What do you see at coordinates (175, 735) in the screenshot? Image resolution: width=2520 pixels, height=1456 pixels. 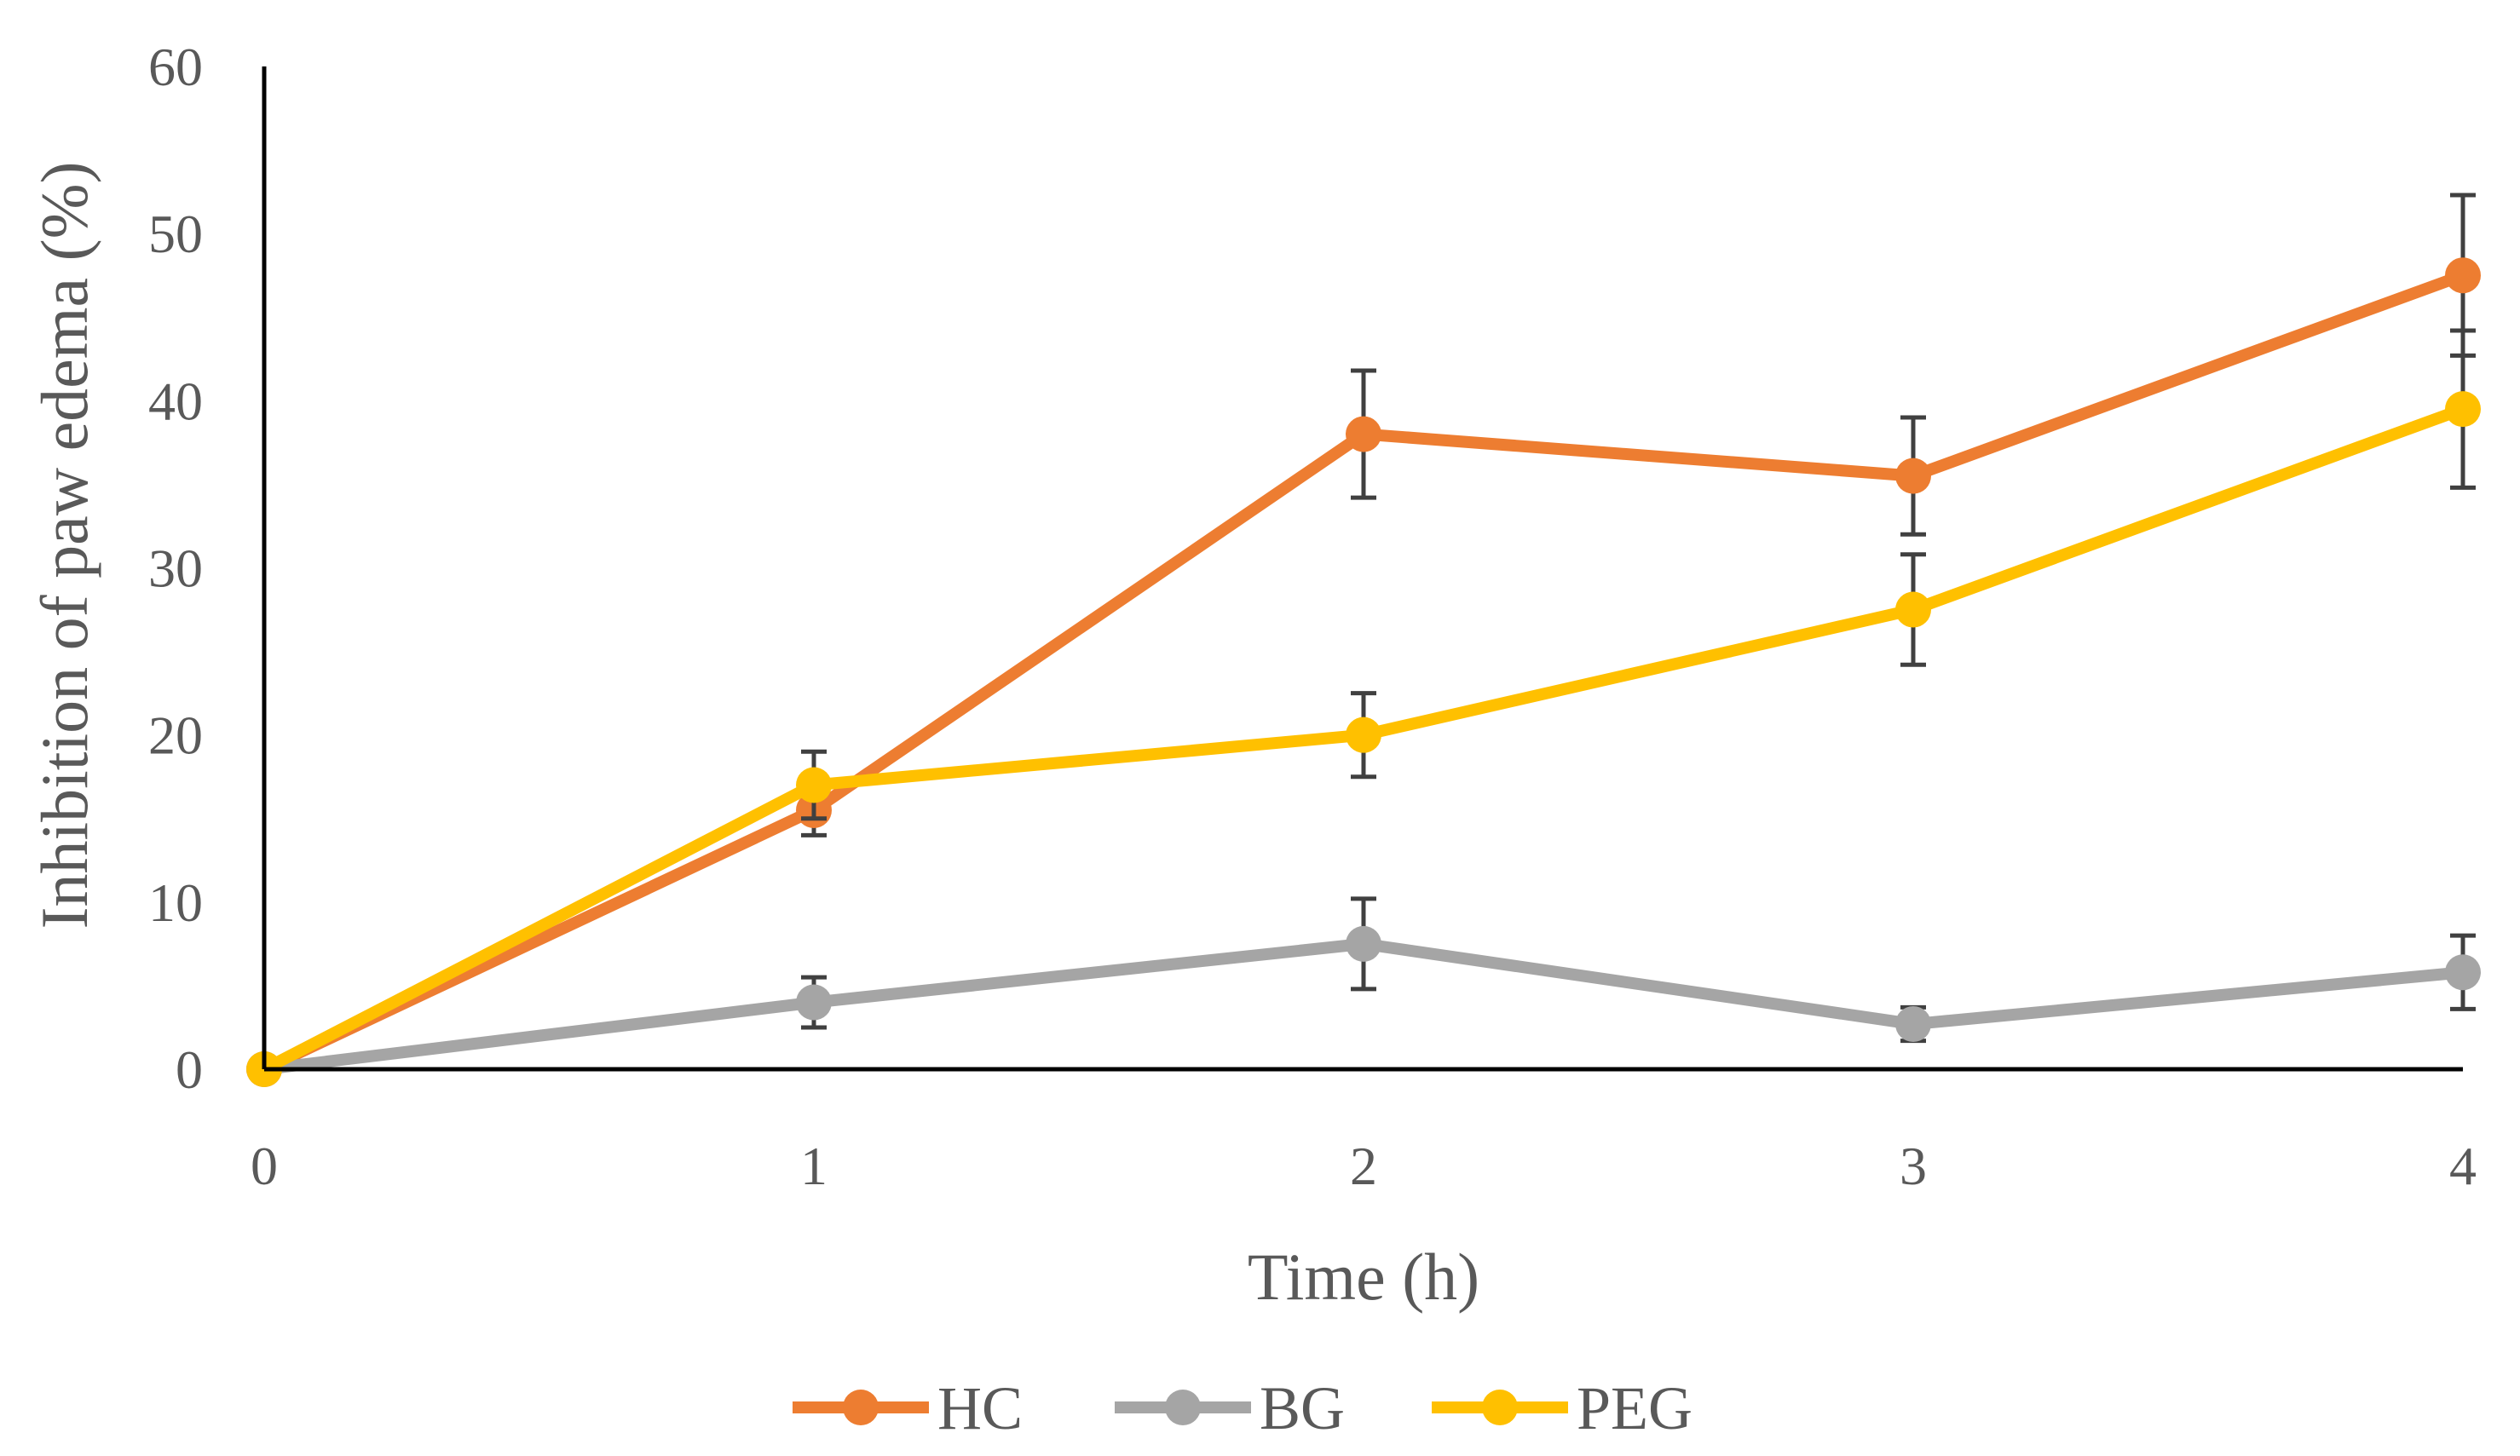 I see `y-tick-label: 20` at bounding box center [175, 735].